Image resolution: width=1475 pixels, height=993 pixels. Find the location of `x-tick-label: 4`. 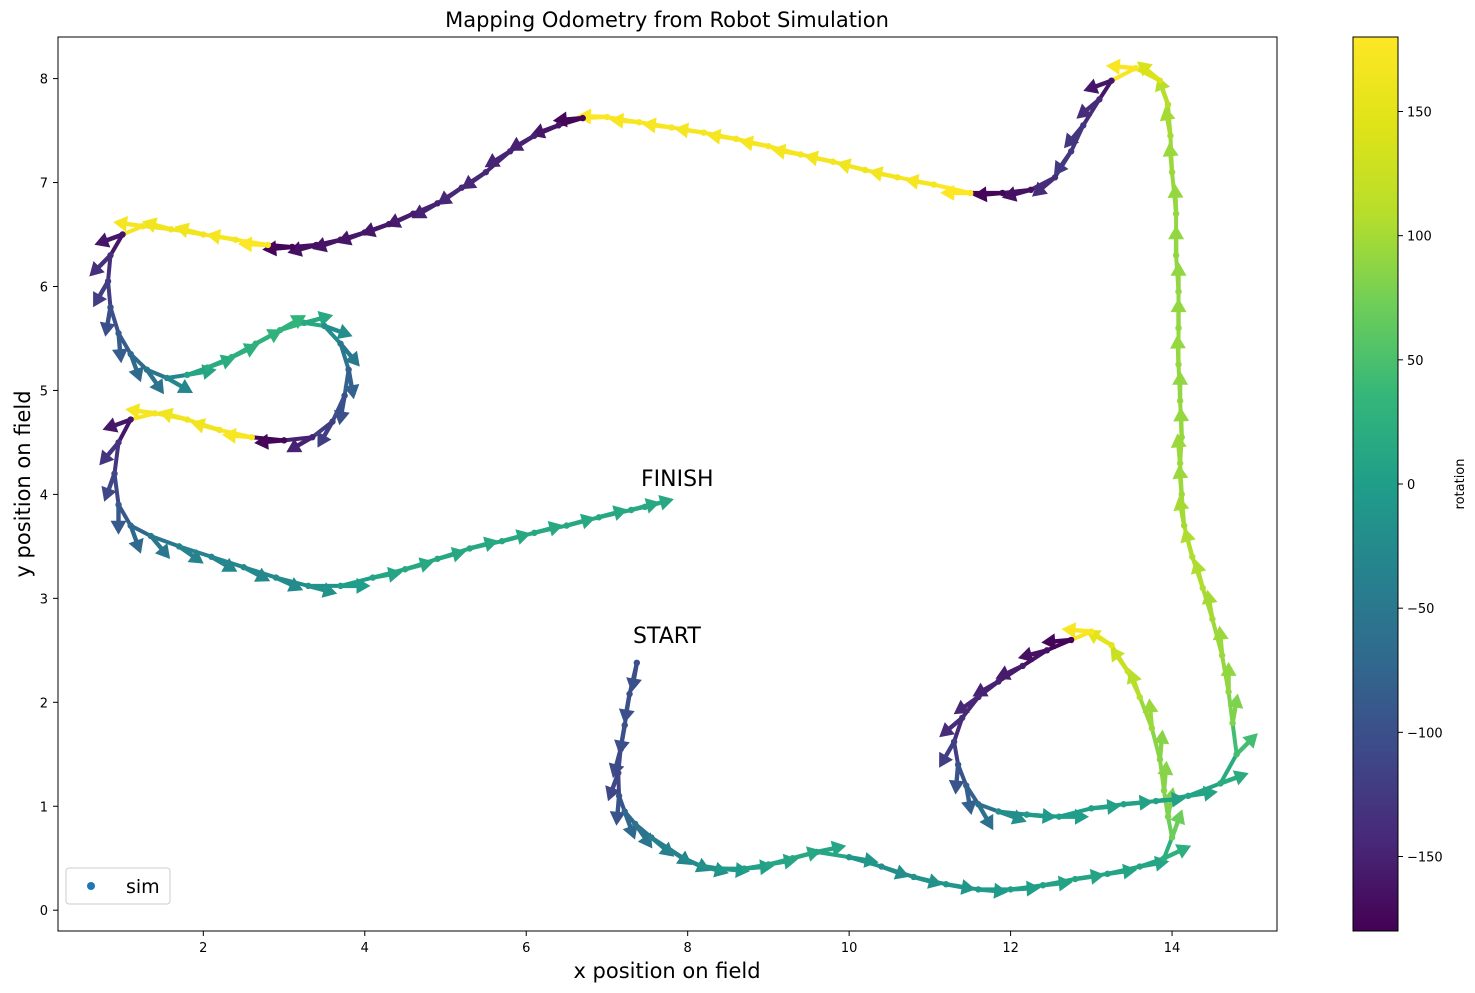

x-tick-label: 4 is located at coordinates (365, 948).